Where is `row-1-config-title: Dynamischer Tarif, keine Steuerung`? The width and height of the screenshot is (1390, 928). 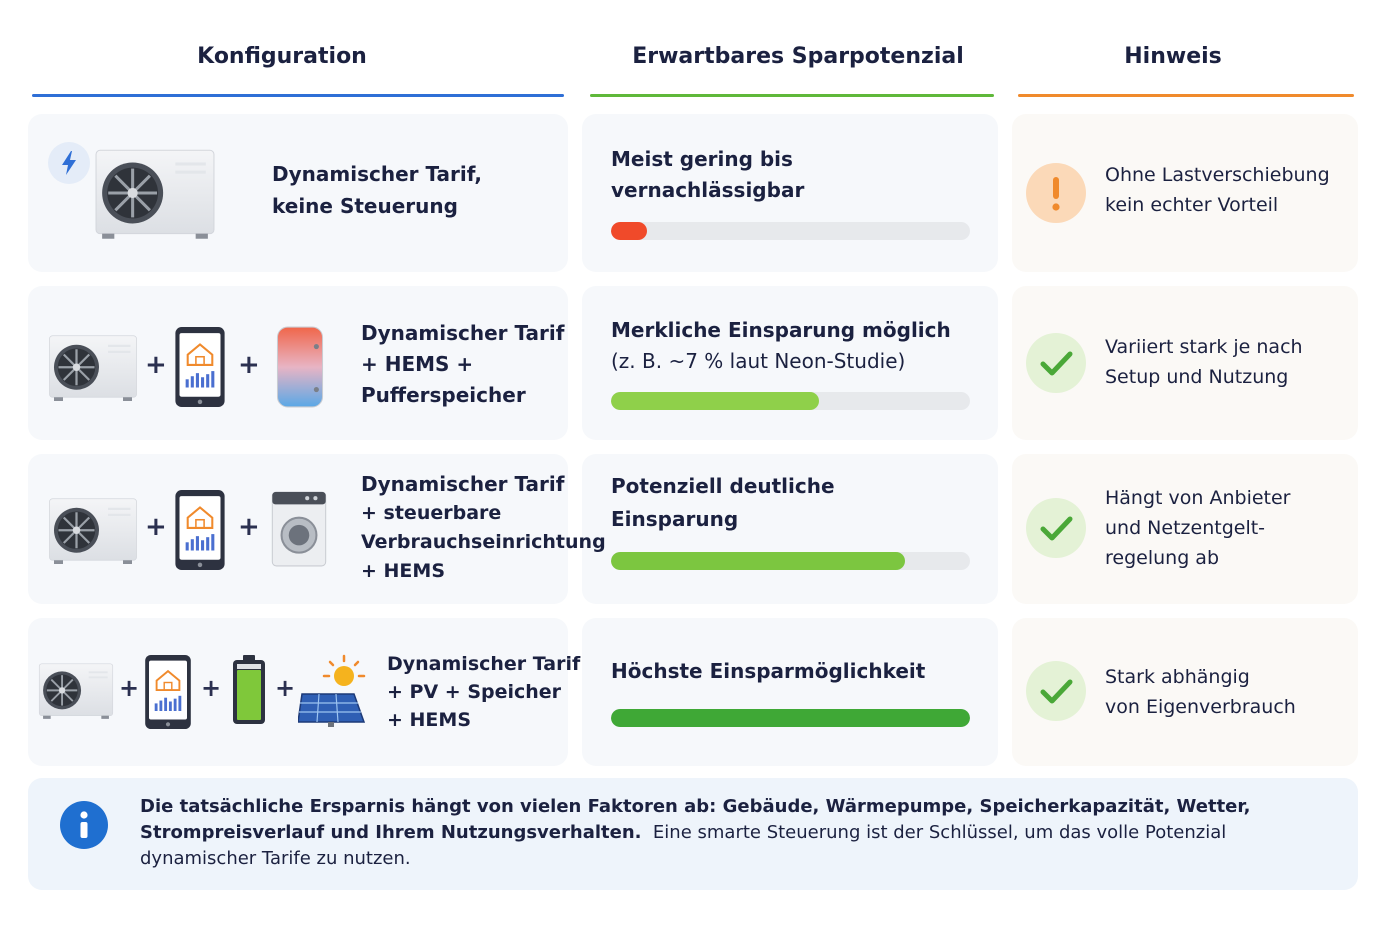 row-1-config-title: Dynamischer Tarif, keine Steuerung is located at coordinates (377, 190).